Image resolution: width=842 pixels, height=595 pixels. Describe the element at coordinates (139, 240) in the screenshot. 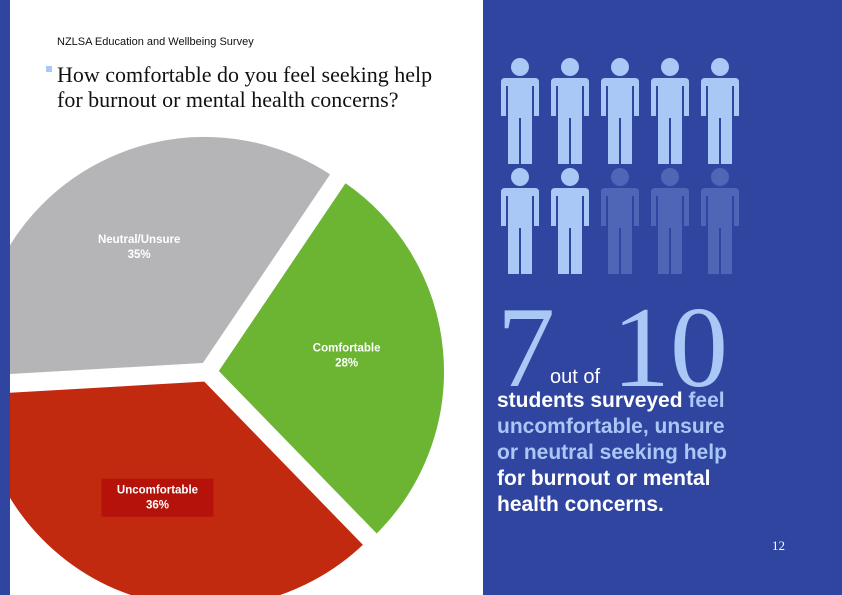

I see `slice-label: Neutral/Unsure` at that location.